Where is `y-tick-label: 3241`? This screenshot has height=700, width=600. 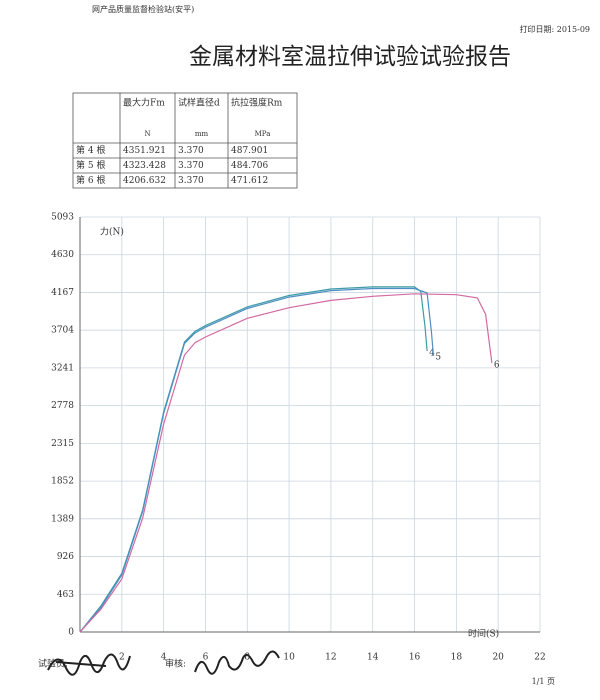
y-tick-label: 3241 is located at coordinates (62, 368).